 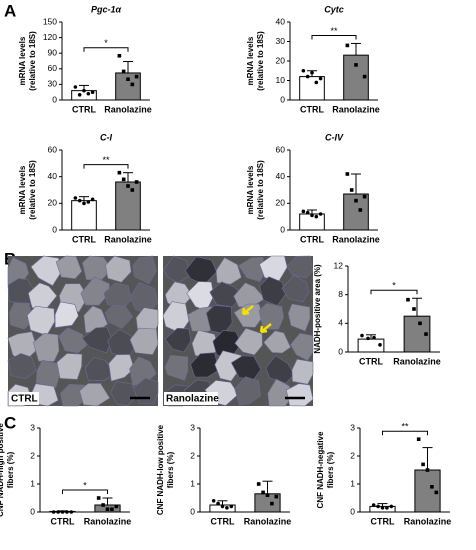 What do you see at coordinates (339, 265) in the screenshot?
I see `y-tick-label: 12` at bounding box center [339, 265].